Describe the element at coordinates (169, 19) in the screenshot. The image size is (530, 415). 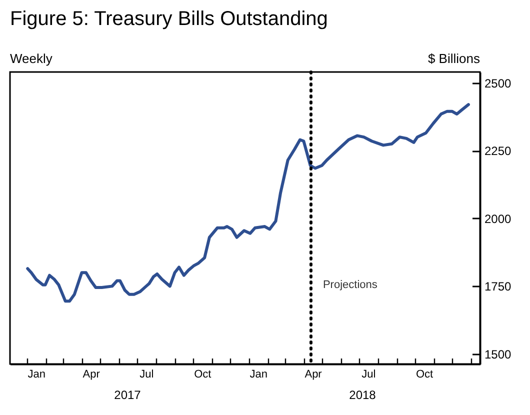
I see `chart-title: Figure 5: Treasury Bills Outstanding` at that location.